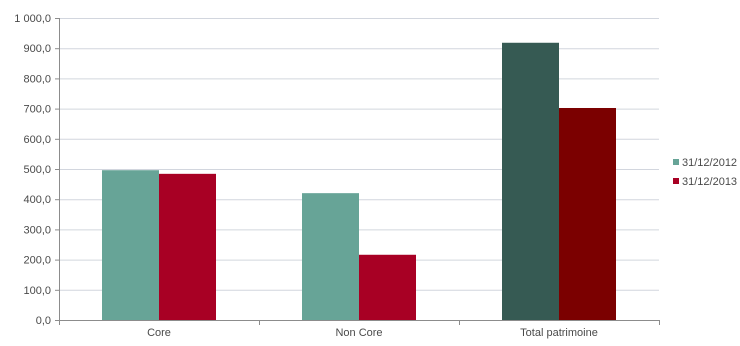  Describe the element at coordinates (559, 333) in the screenshot. I see `x-tick-label: Total patrimoine` at that location.